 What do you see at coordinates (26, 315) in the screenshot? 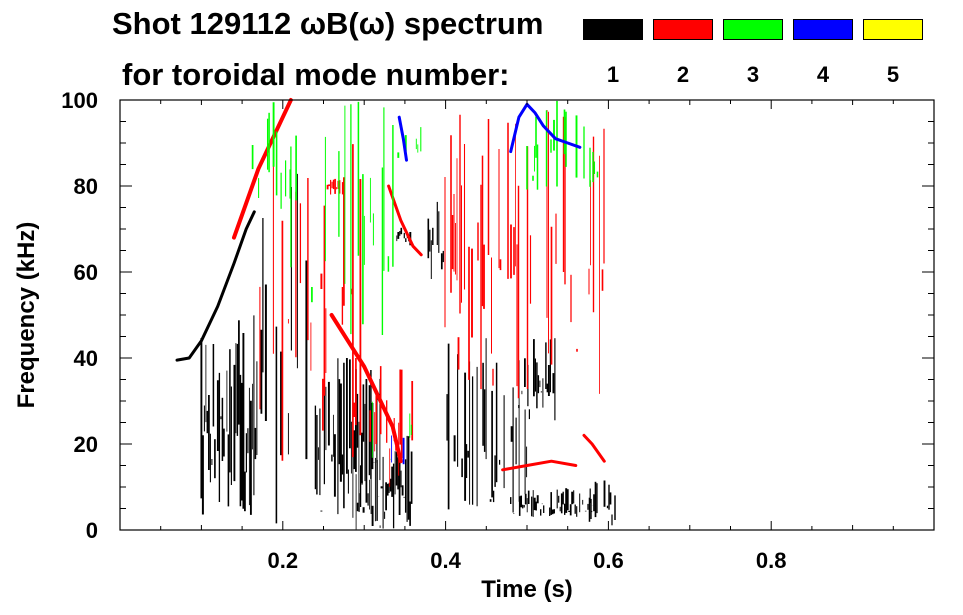
I see `y-axis-title: Frequency (kHz)` at bounding box center [26, 315].